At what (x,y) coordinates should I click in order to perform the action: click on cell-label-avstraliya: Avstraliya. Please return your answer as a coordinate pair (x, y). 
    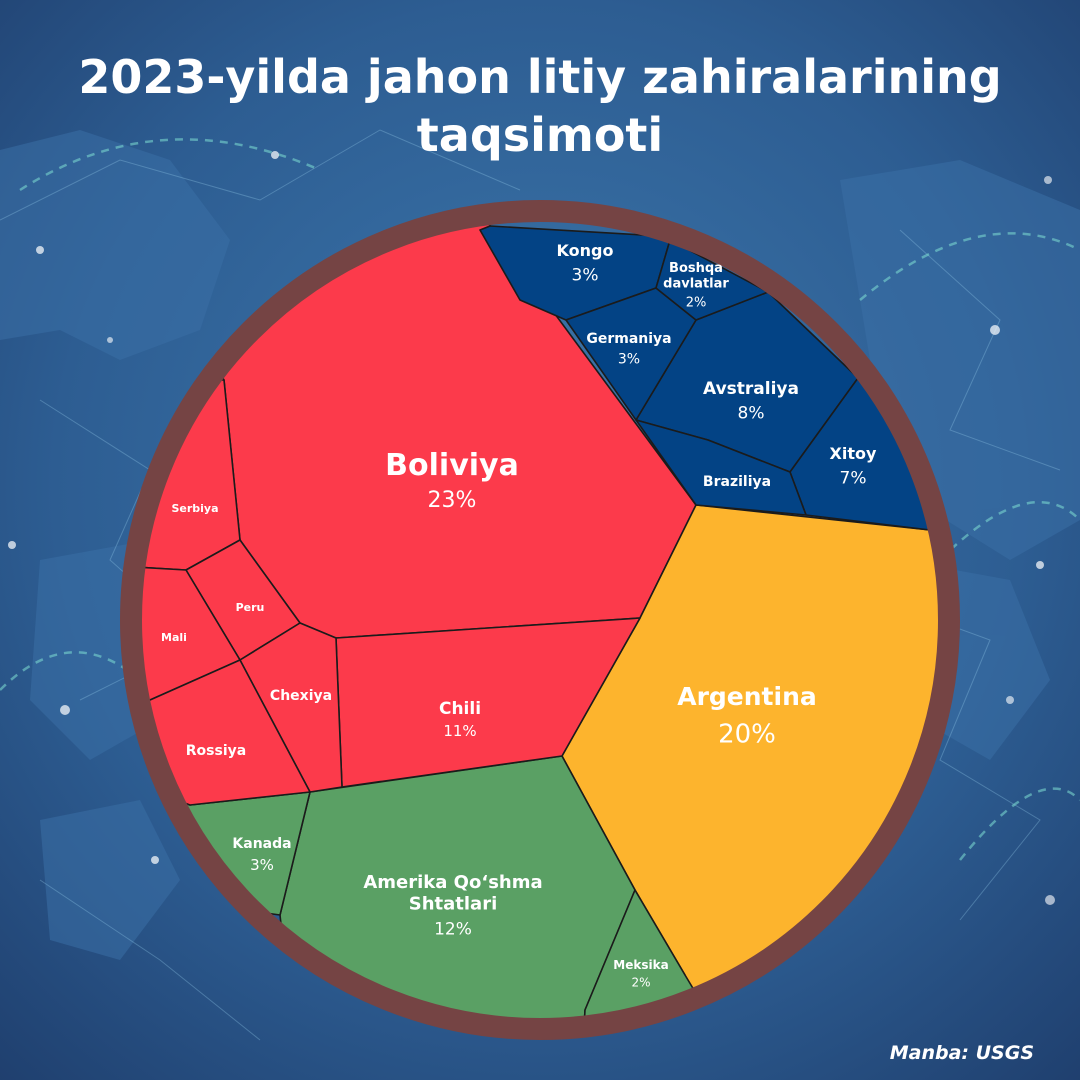
    Looking at the image, I should click on (751, 389).